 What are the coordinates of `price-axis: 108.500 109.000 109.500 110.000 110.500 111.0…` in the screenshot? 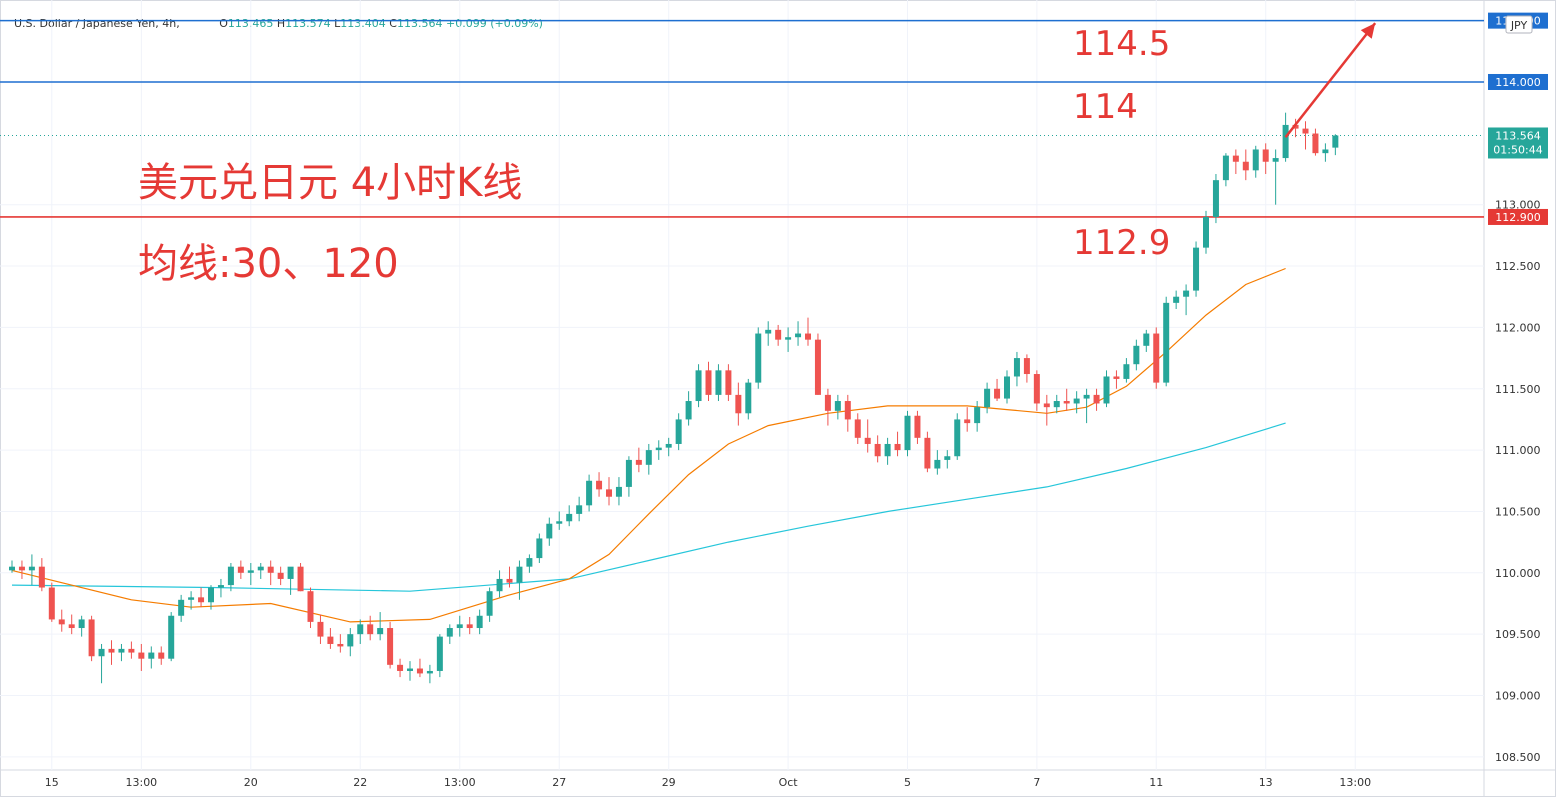 It's located at (1518, 481).